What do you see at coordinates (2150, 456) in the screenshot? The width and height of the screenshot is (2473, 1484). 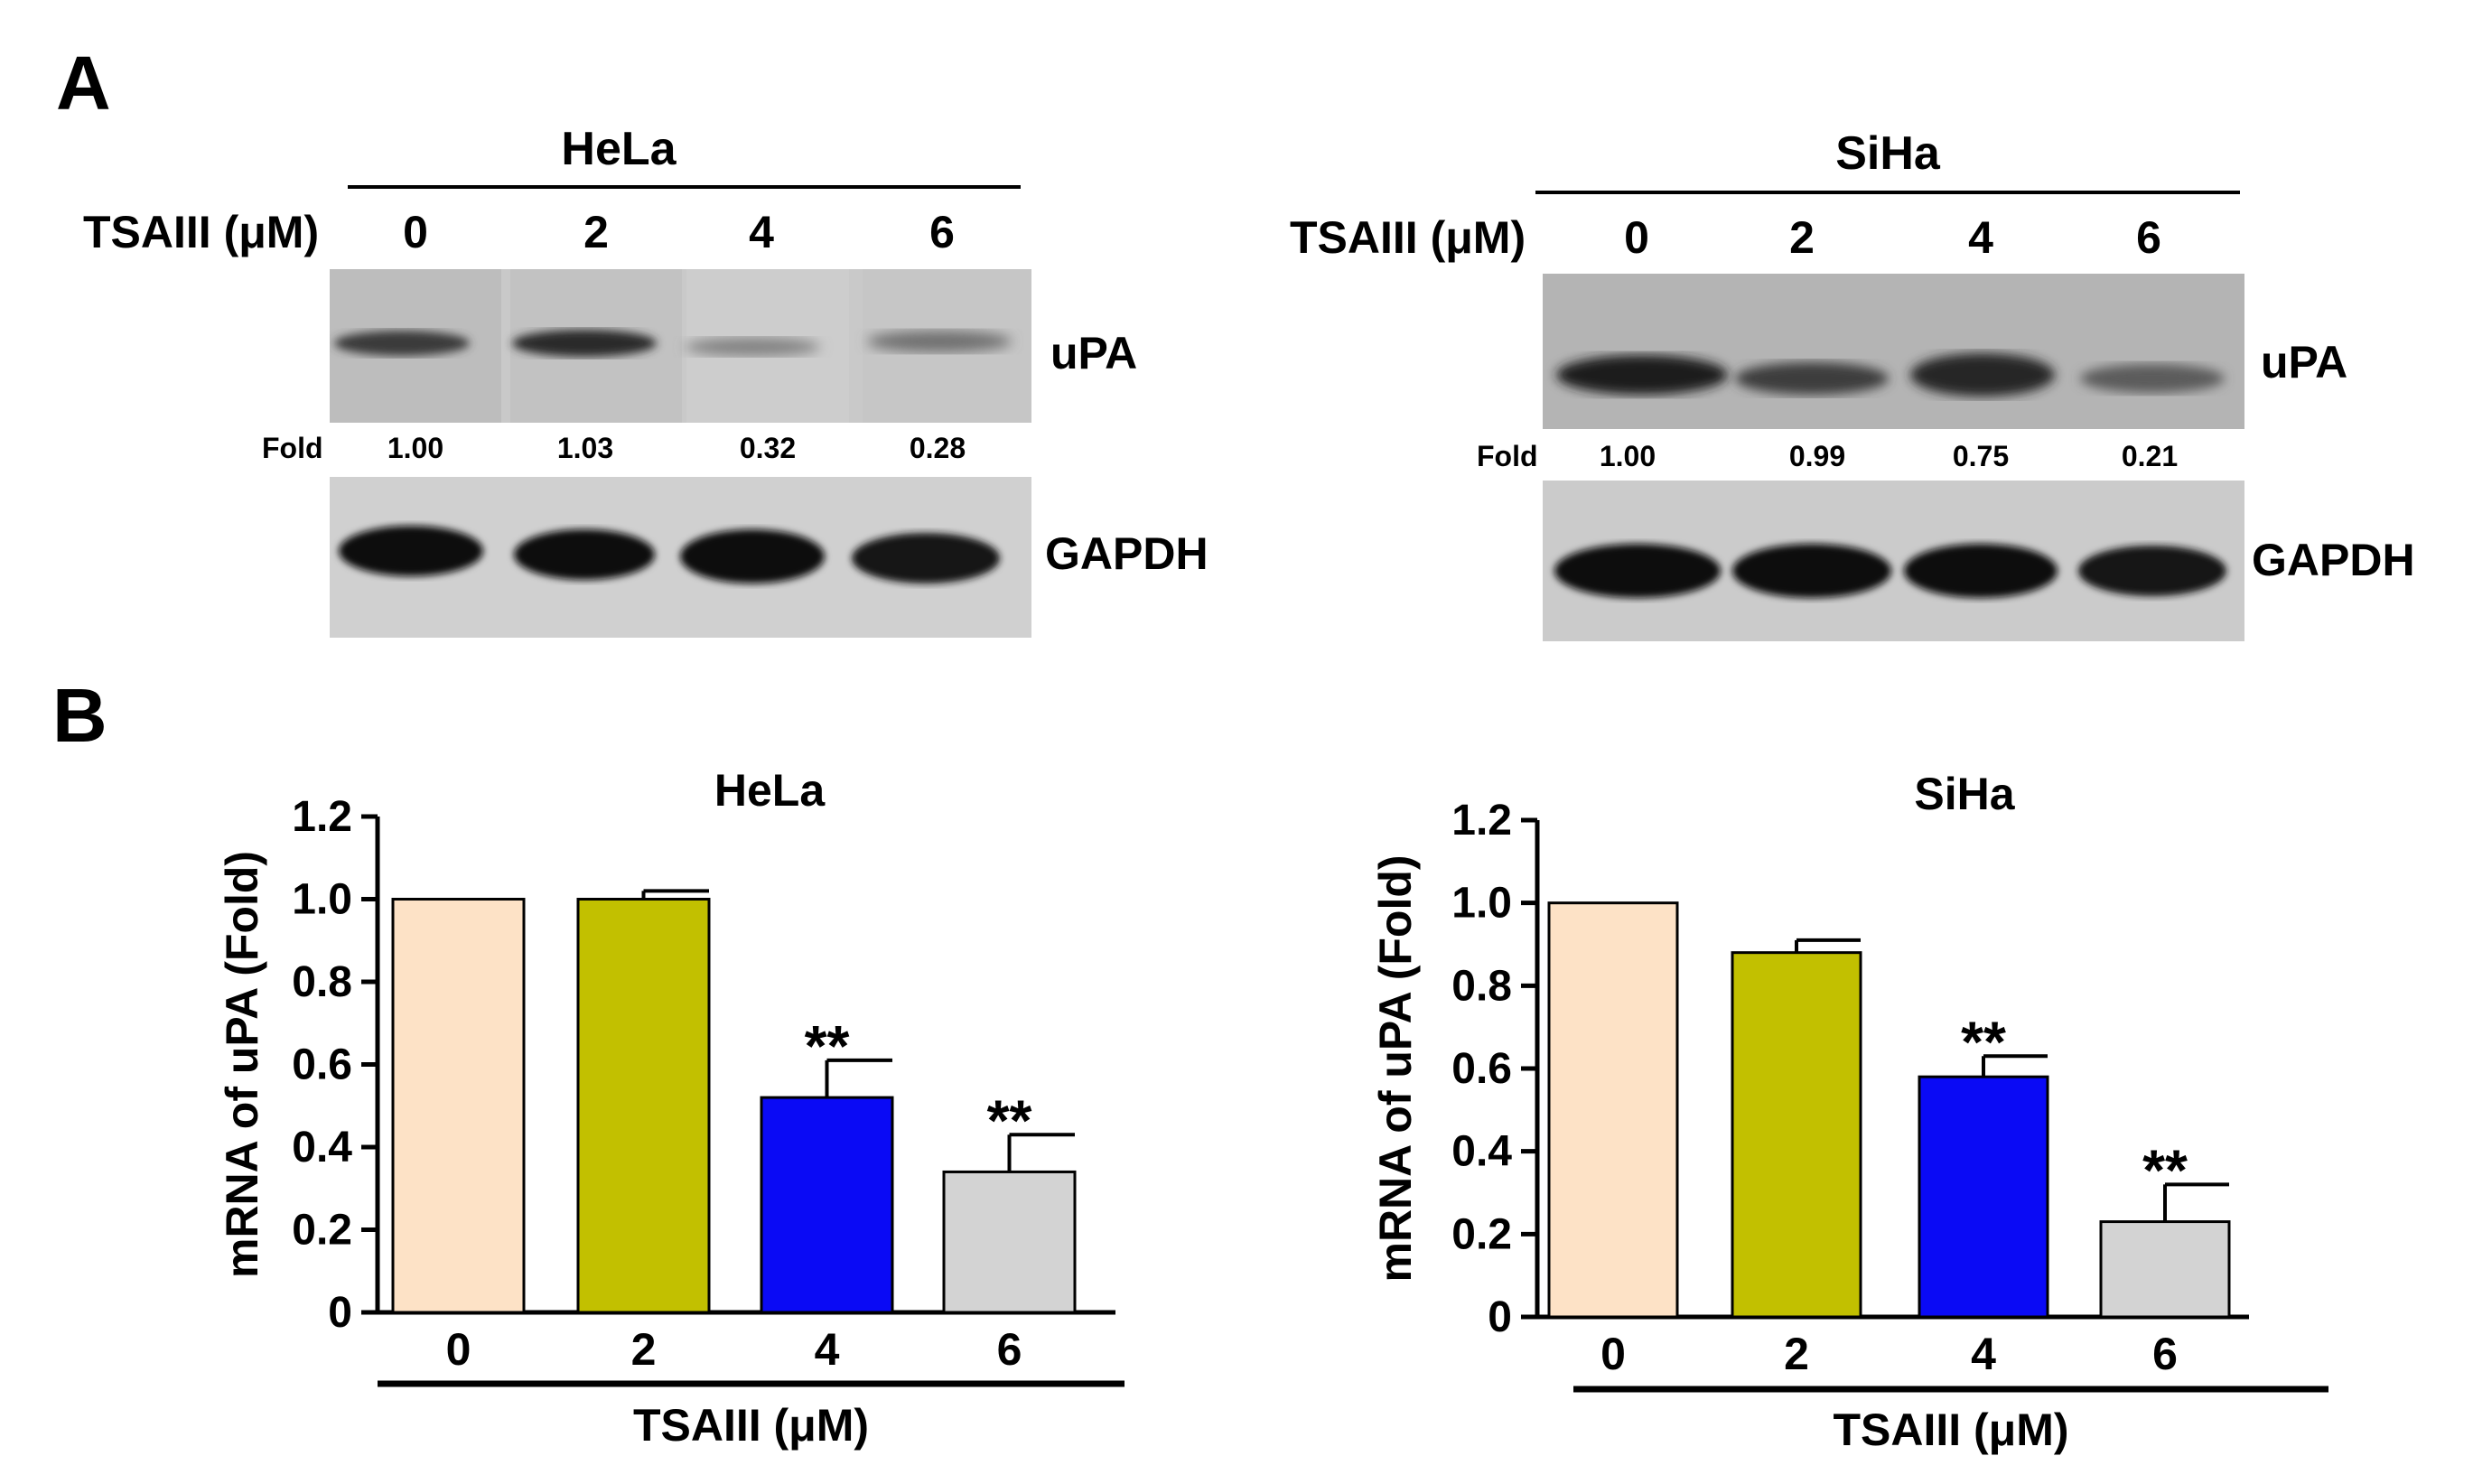 I see `fold-value: 0.21` at bounding box center [2150, 456].